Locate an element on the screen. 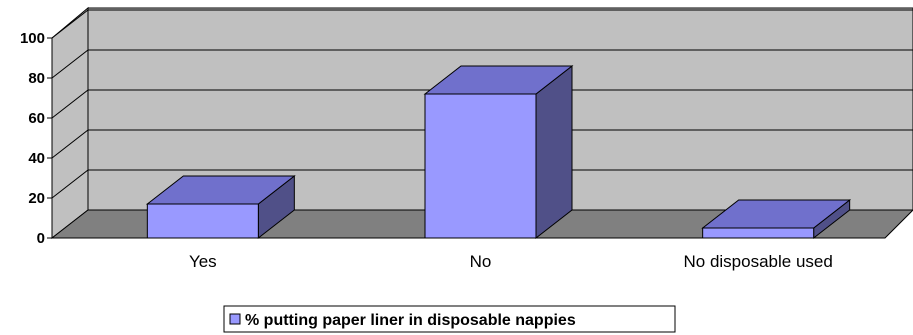 This screenshot has height=335, width=913. bar-side is located at coordinates (554, 152).